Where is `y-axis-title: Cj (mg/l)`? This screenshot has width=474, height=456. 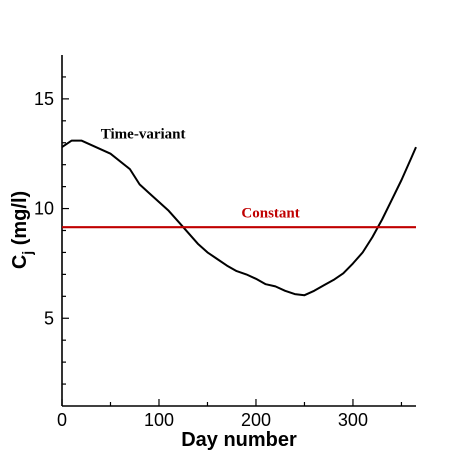 y-axis-title: Cj (mg/l) is located at coordinates (22, 230).